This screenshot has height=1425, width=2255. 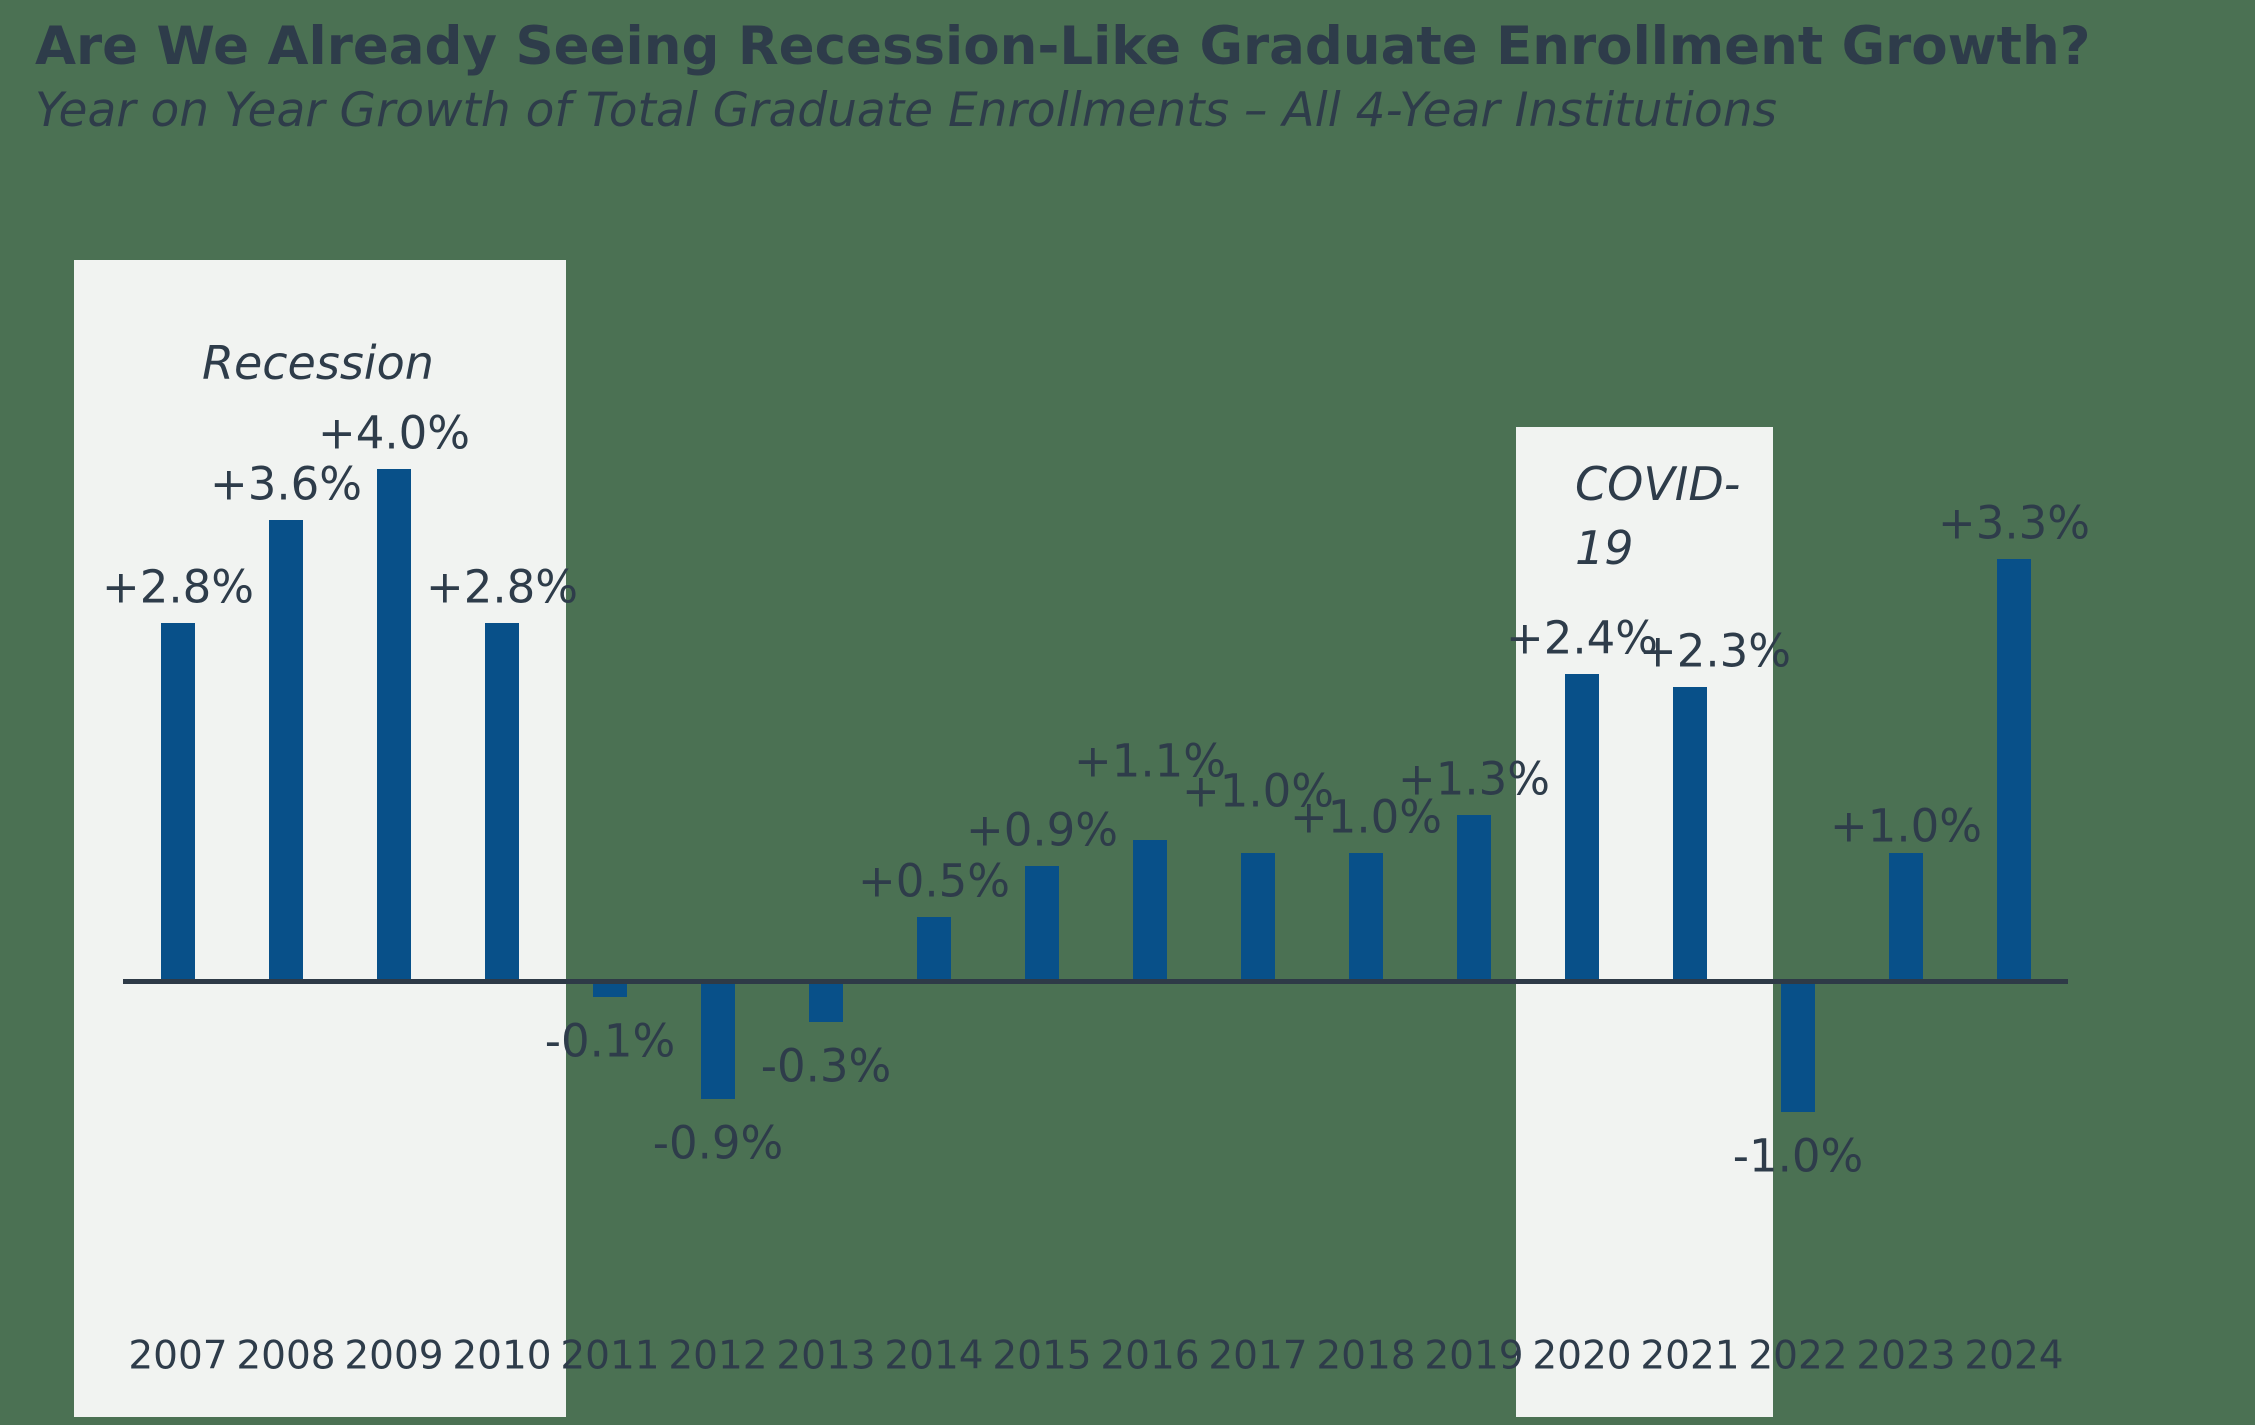 I want to click on year-label-2009: 2009, so click(x=394, y=1356).